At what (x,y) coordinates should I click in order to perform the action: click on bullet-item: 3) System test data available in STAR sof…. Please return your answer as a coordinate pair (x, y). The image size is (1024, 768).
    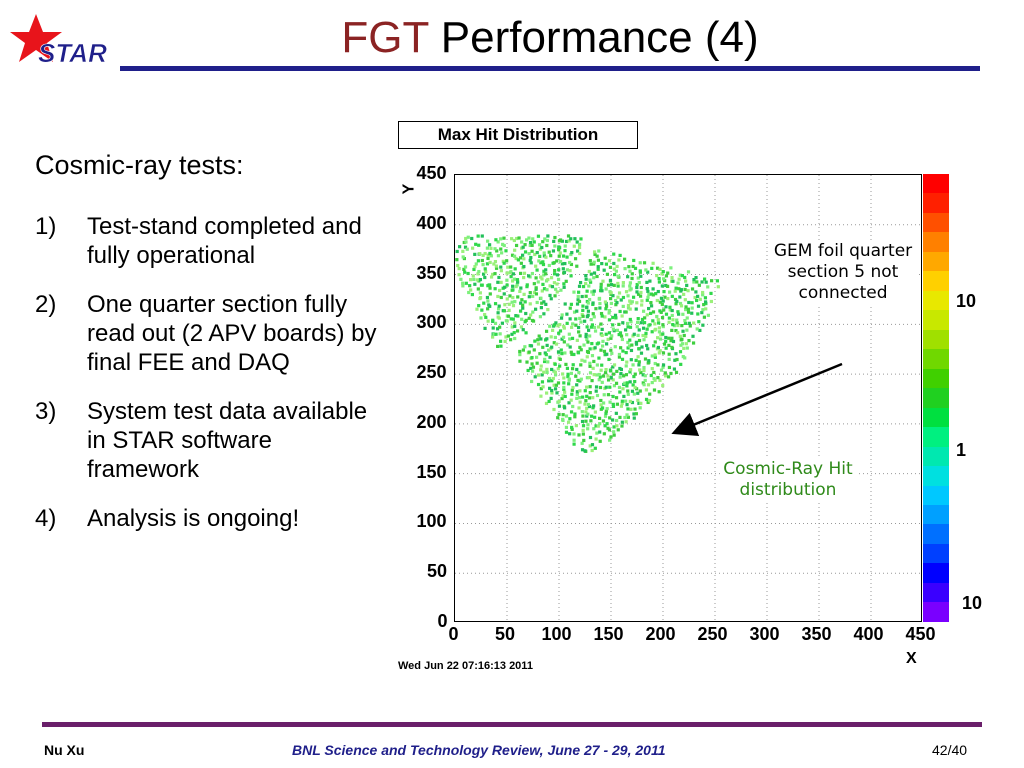
    Looking at the image, I should click on (201, 440).